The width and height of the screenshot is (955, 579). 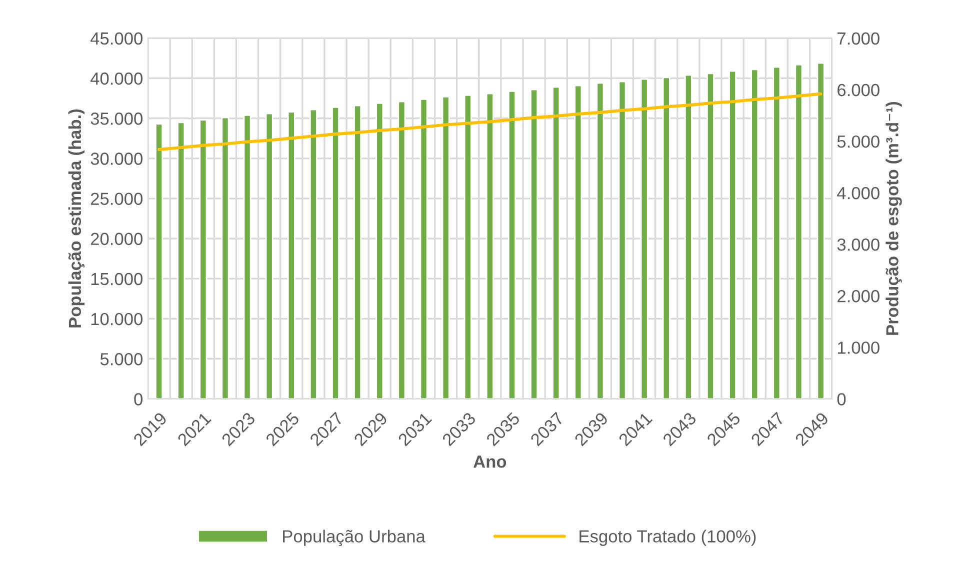 What do you see at coordinates (116, 38) in the screenshot?
I see `y-tick-label: 45.000` at bounding box center [116, 38].